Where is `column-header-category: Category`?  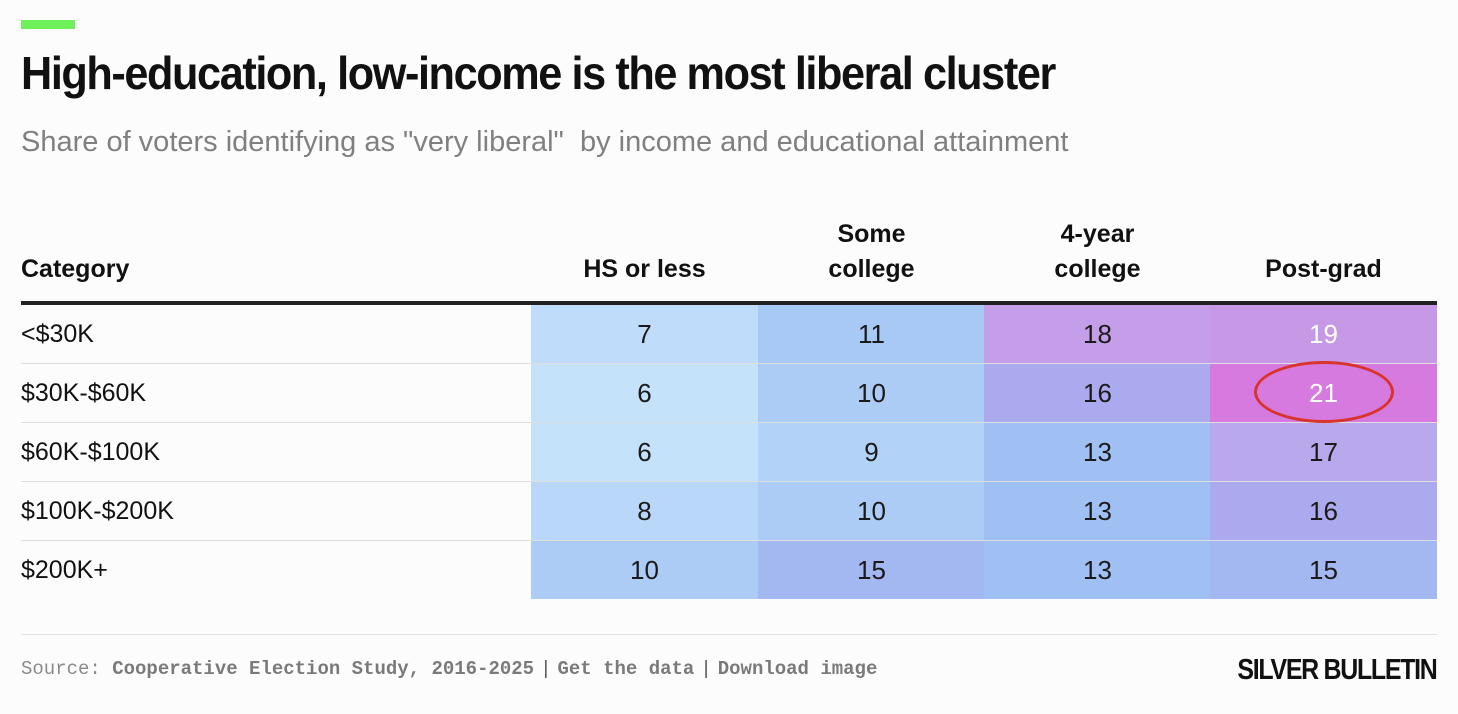
column-header-category: Category is located at coordinates (75, 269).